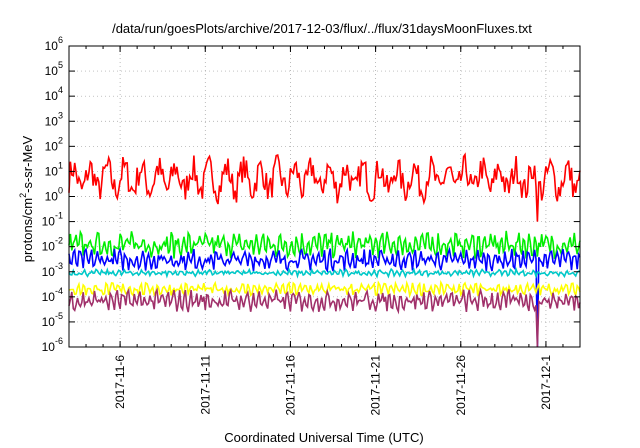 The width and height of the screenshot is (640, 448). Describe the element at coordinates (461, 385) in the screenshot. I see `x-tick-label: 2017-11-26` at that location.